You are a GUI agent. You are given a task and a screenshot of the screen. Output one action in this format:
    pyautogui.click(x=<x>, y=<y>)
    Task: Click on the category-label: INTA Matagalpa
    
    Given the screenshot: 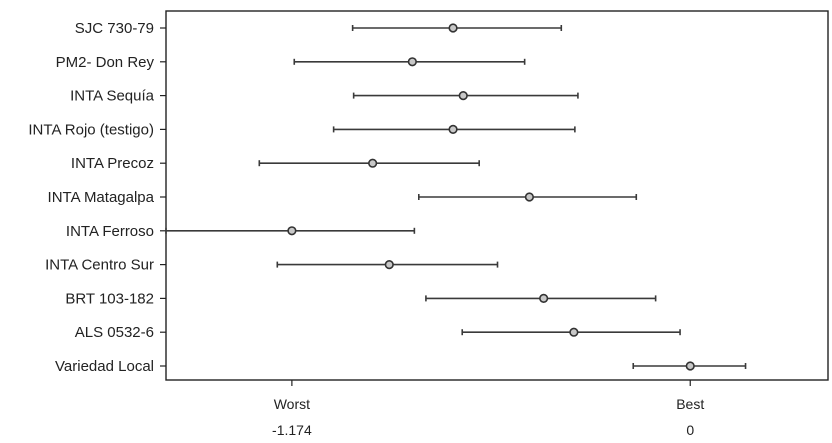 What is the action you would take?
    pyautogui.click(x=101, y=197)
    